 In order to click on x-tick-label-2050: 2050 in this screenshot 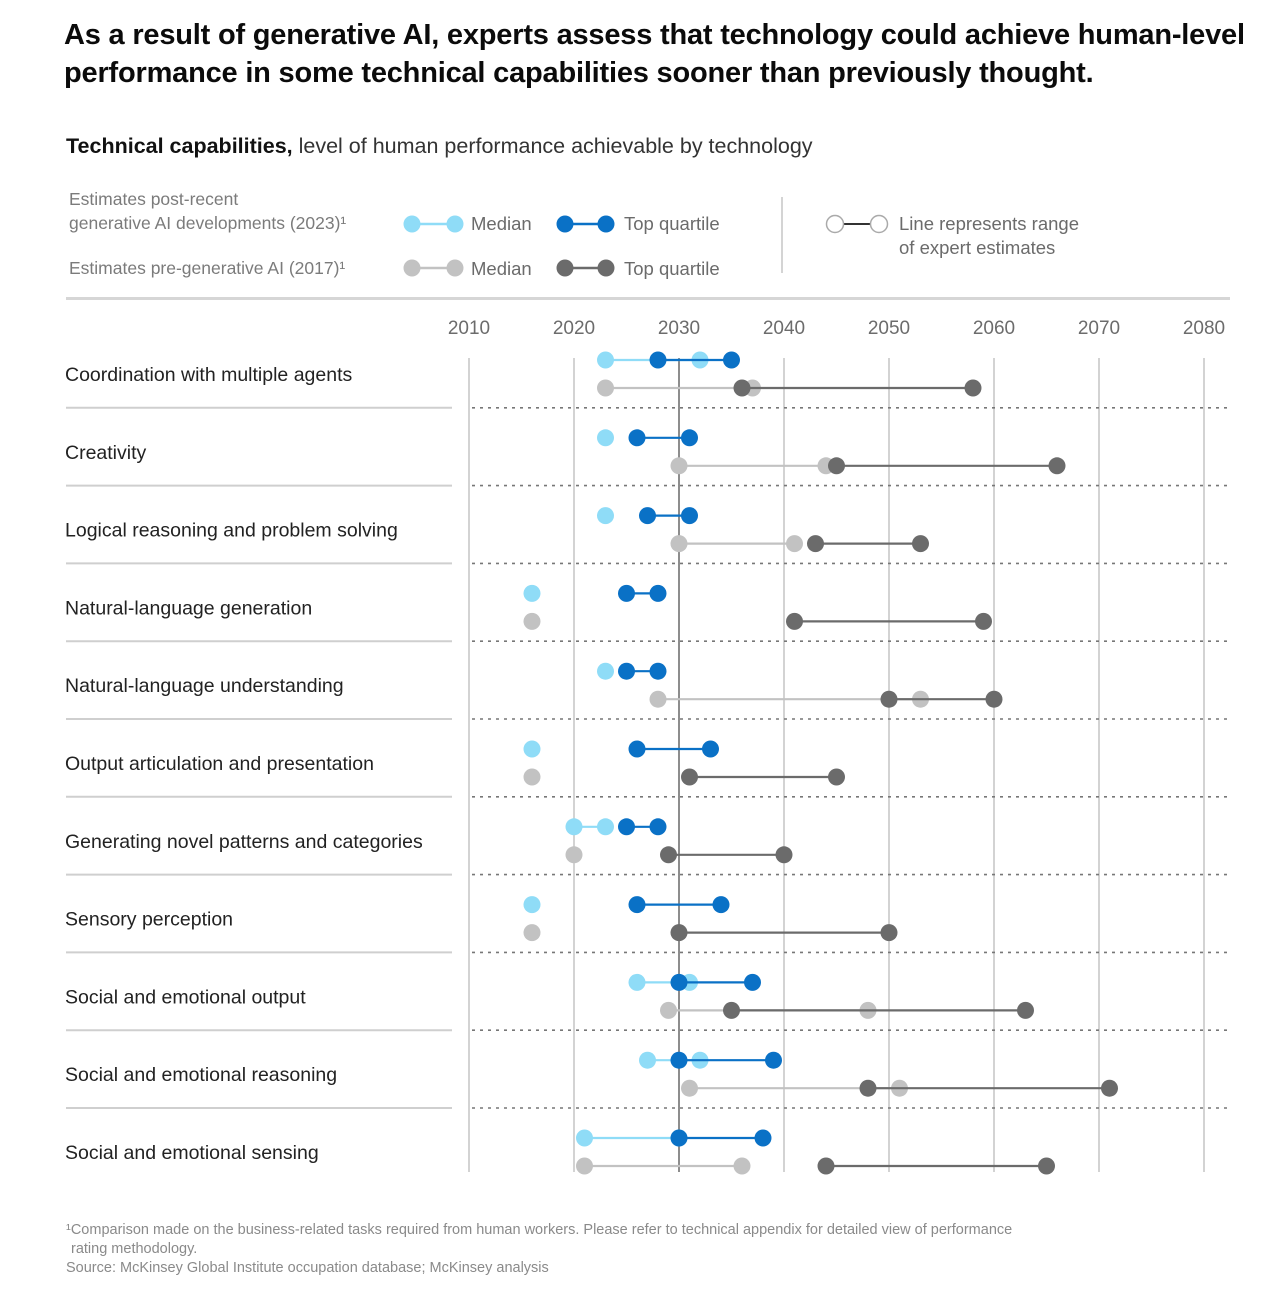, I will do `click(889, 328)`.